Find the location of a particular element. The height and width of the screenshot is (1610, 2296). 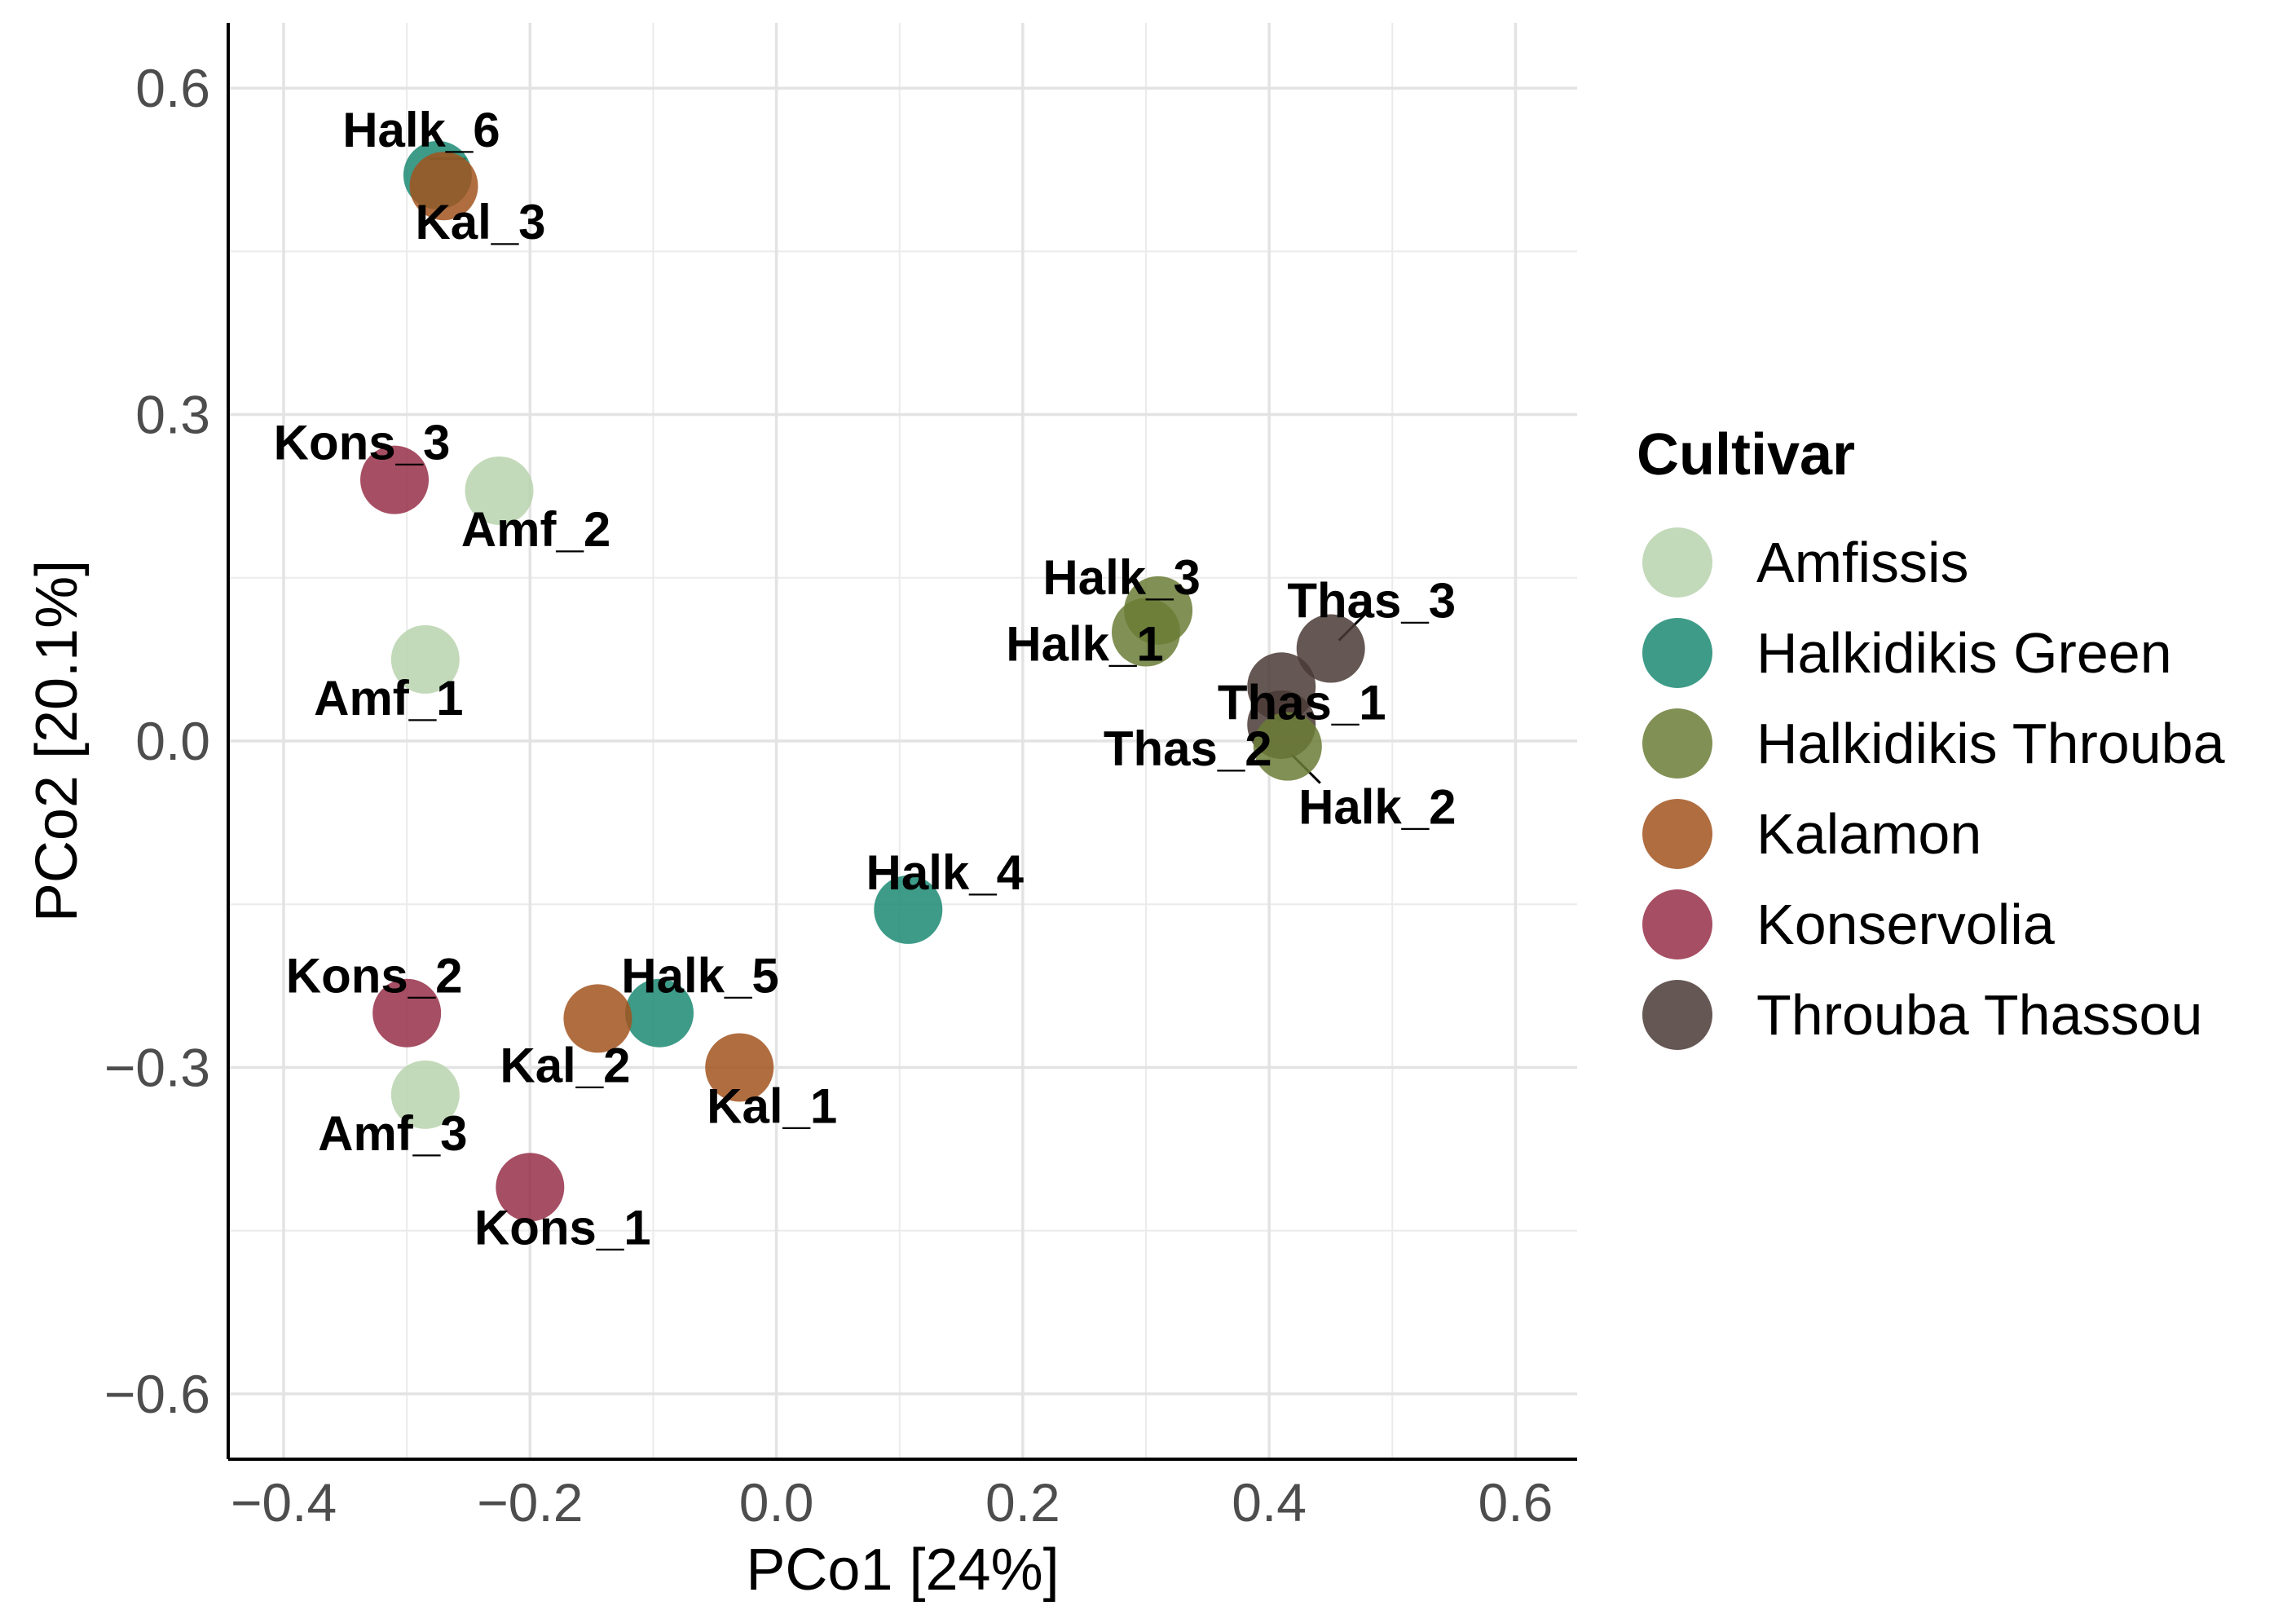

point-label: Kal_2 is located at coordinates (565, 1065).